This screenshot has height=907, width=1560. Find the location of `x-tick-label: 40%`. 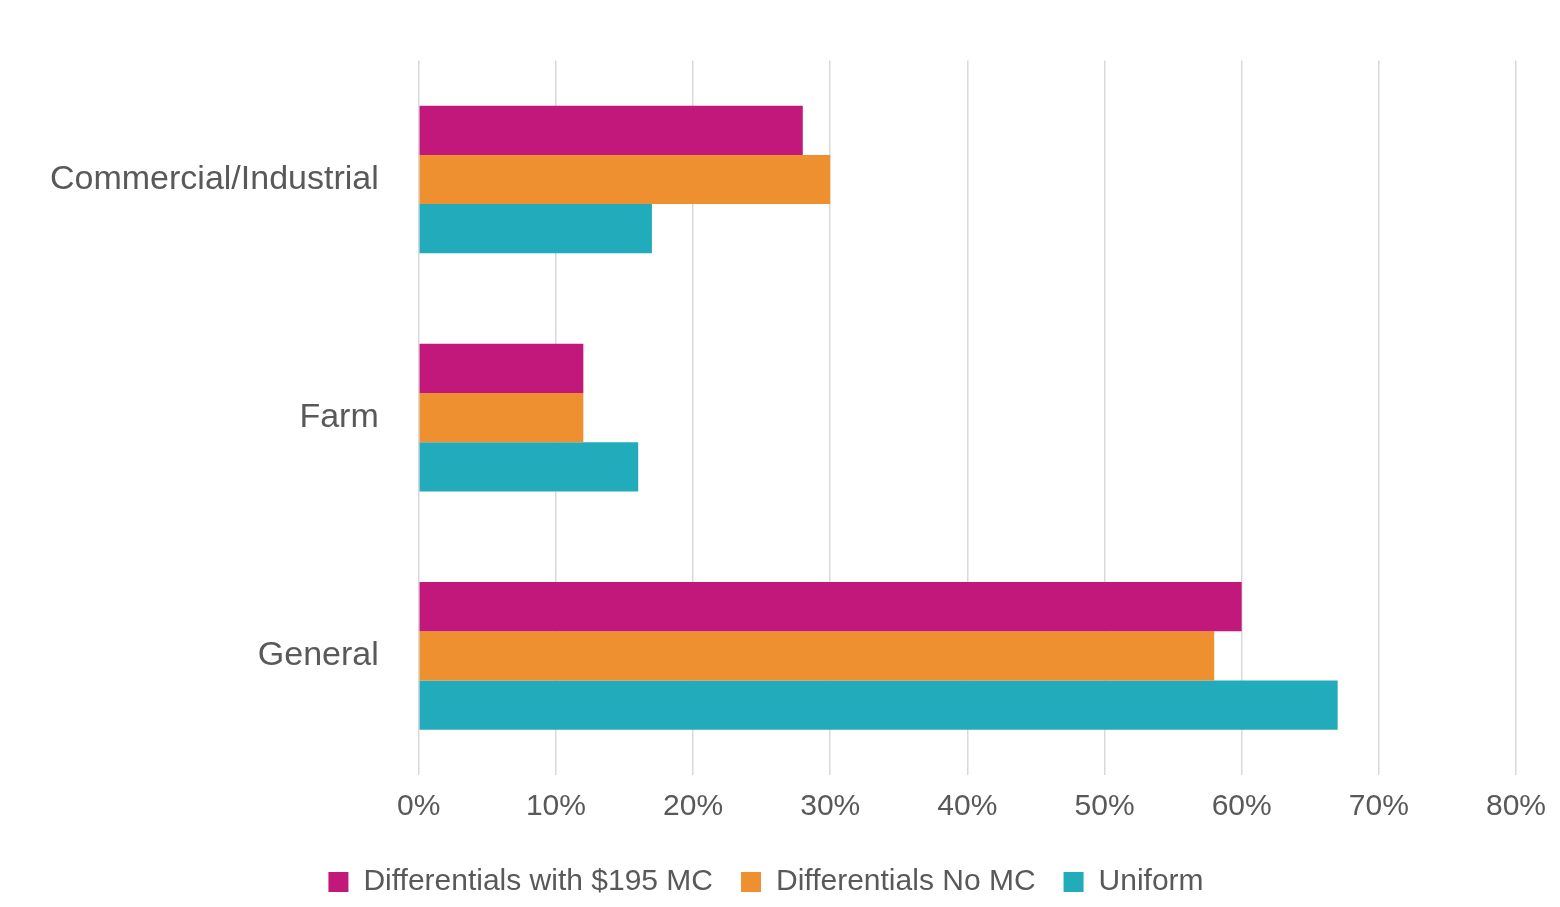

x-tick-label: 40% is located at coordinates (967, 805).